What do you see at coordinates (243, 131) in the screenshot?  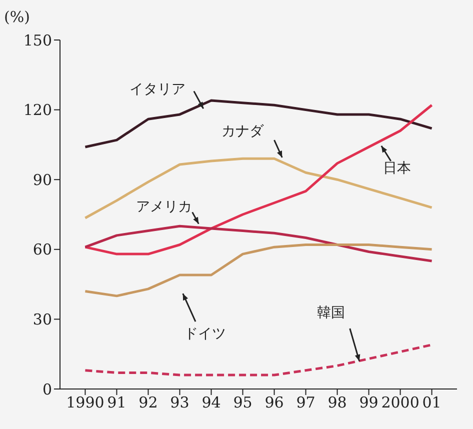 I see `series-label: カナダ` at bounding box center [243, 131].